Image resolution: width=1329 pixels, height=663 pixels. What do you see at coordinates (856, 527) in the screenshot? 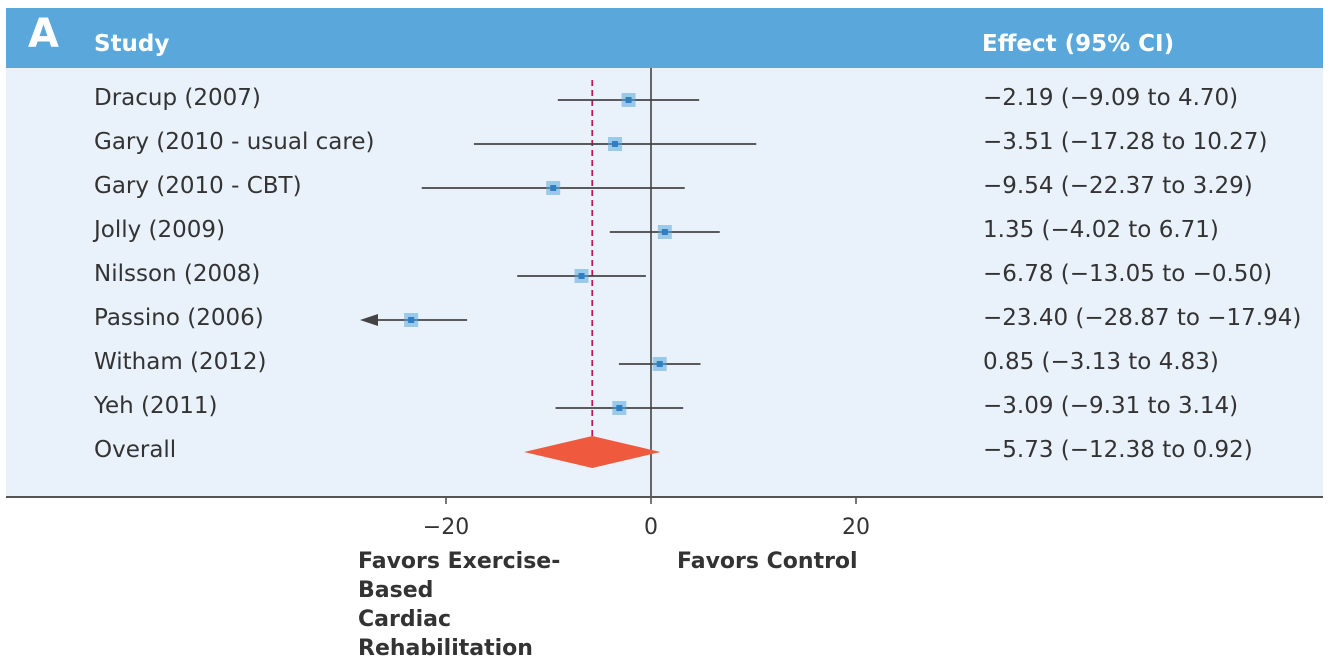
I see `x-tick-label: 20` at bounding box center [856, 527].